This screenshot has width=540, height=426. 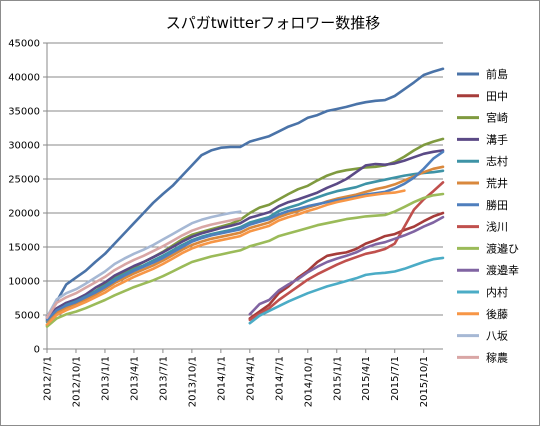 I want to click on legend-label: 稼農, so click(x=497, y=357).